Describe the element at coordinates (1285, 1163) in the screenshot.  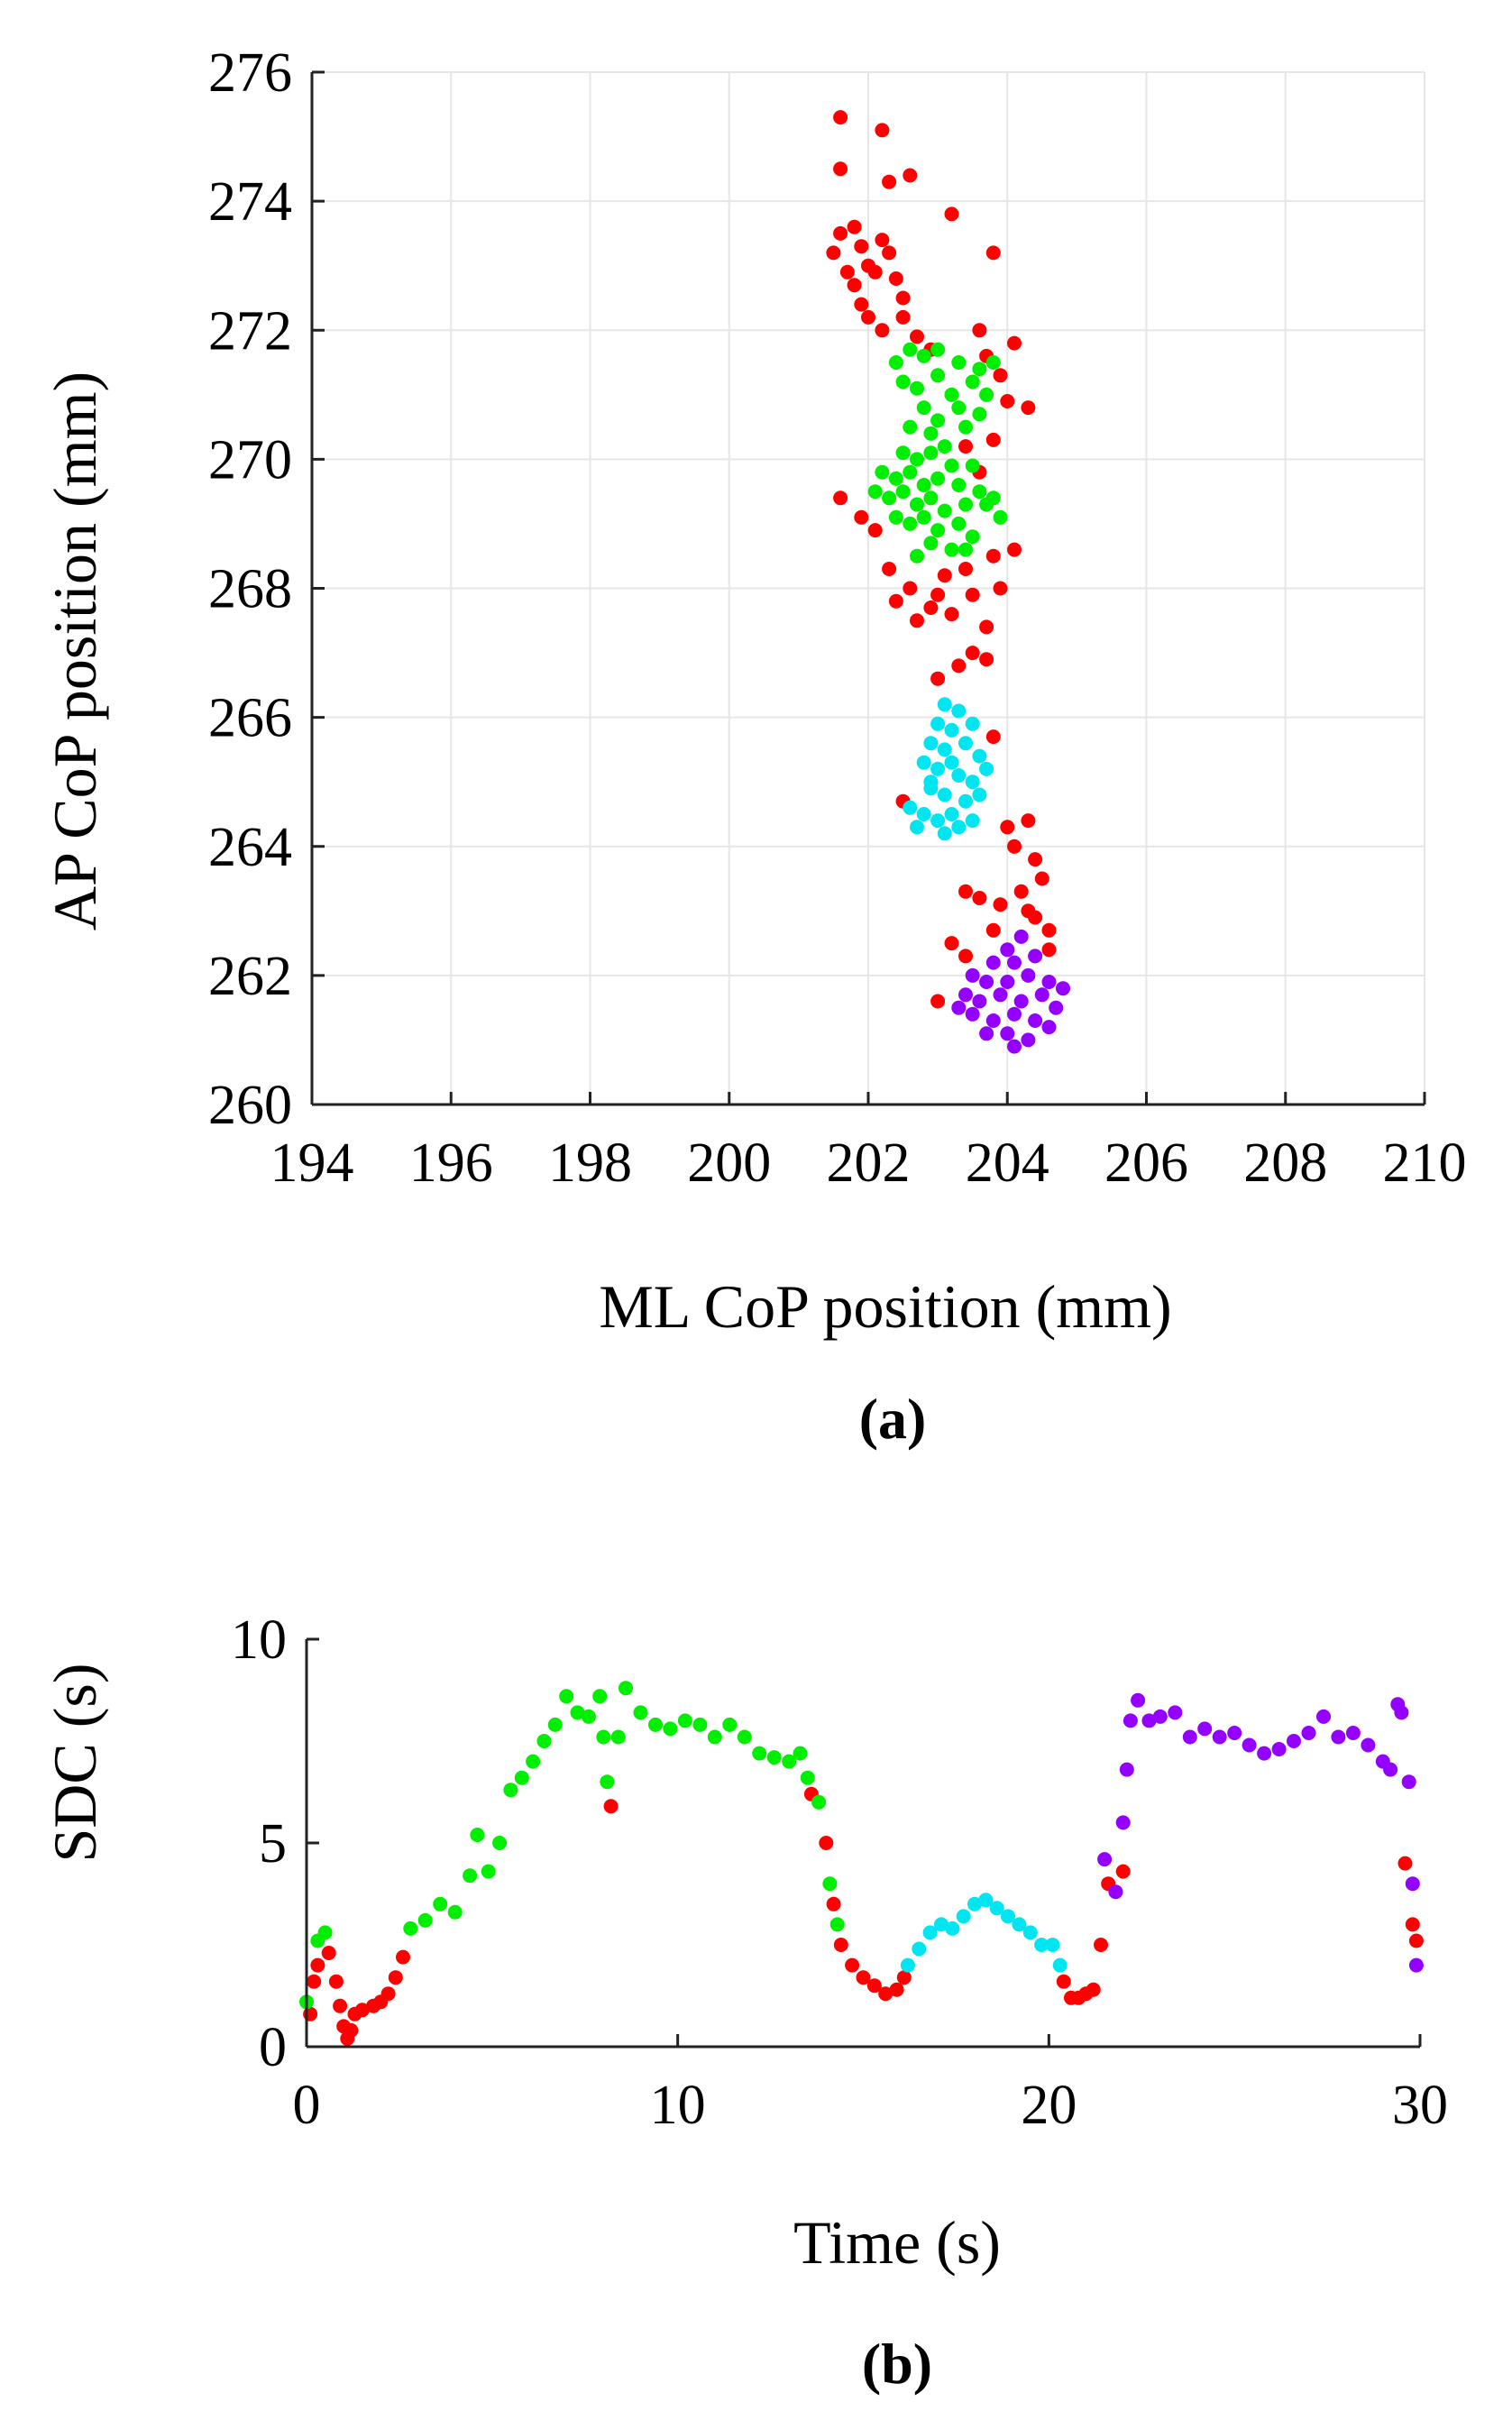
I see `chart-a-x-tick-label-7: 208` at that location.